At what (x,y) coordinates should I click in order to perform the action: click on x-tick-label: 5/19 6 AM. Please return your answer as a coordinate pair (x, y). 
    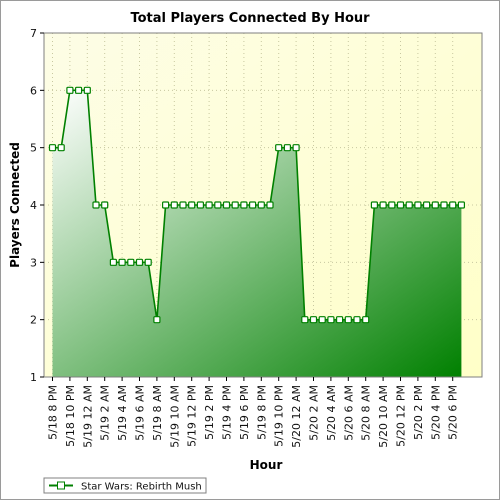
    Looking at the image, I should click on (140, 413).